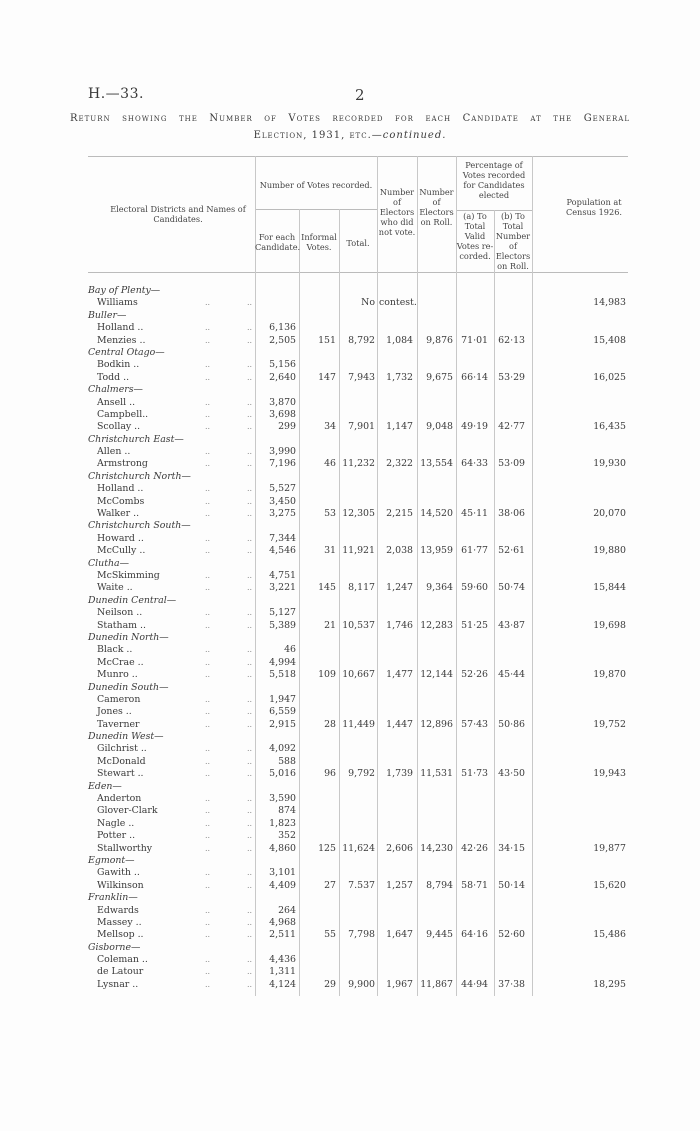 Image resolution: width=700 pixels, height=1131 pixels. Describe the element at coordinates (594, 207) in the screenshot. I see `header-population: Population at Census 1926.` at that location.